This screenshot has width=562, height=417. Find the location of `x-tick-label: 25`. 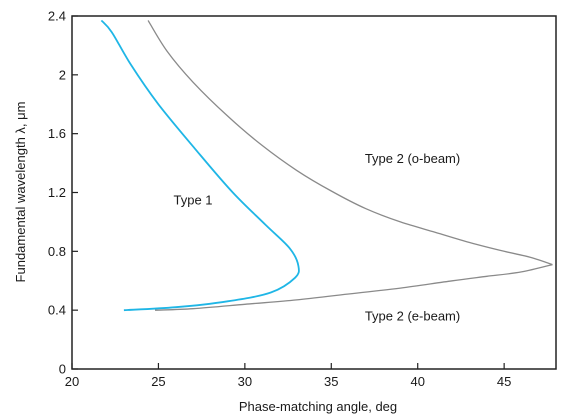

x-tick-label: 25 is located at coordinates (158, 381).